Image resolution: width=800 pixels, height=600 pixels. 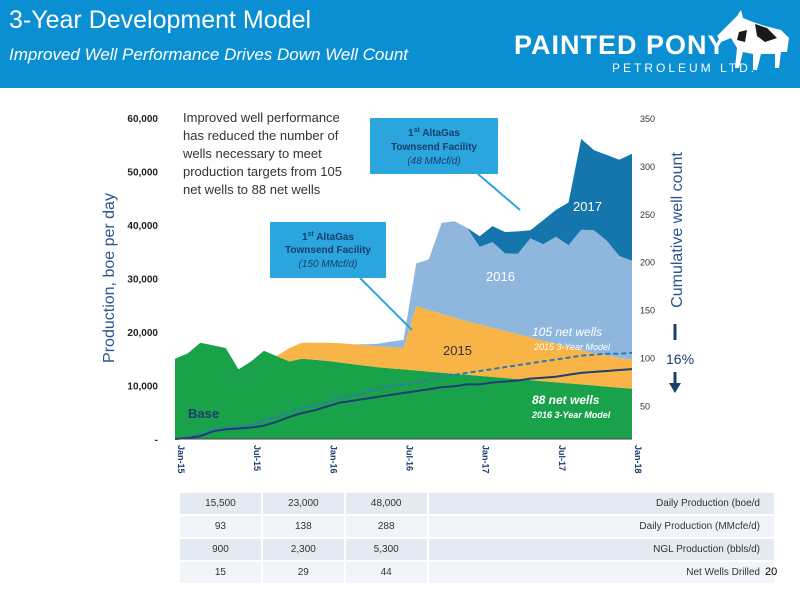 I want to click on down-arrow-icon, so click(x=675, y=388).